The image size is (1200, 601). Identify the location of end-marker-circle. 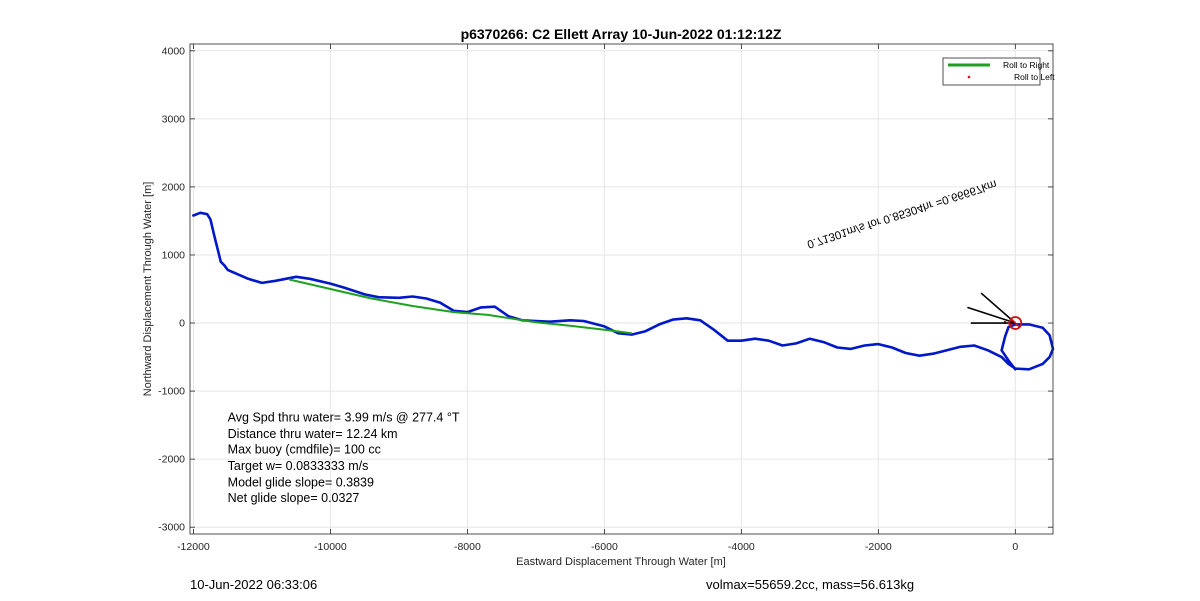
(1015, 323).